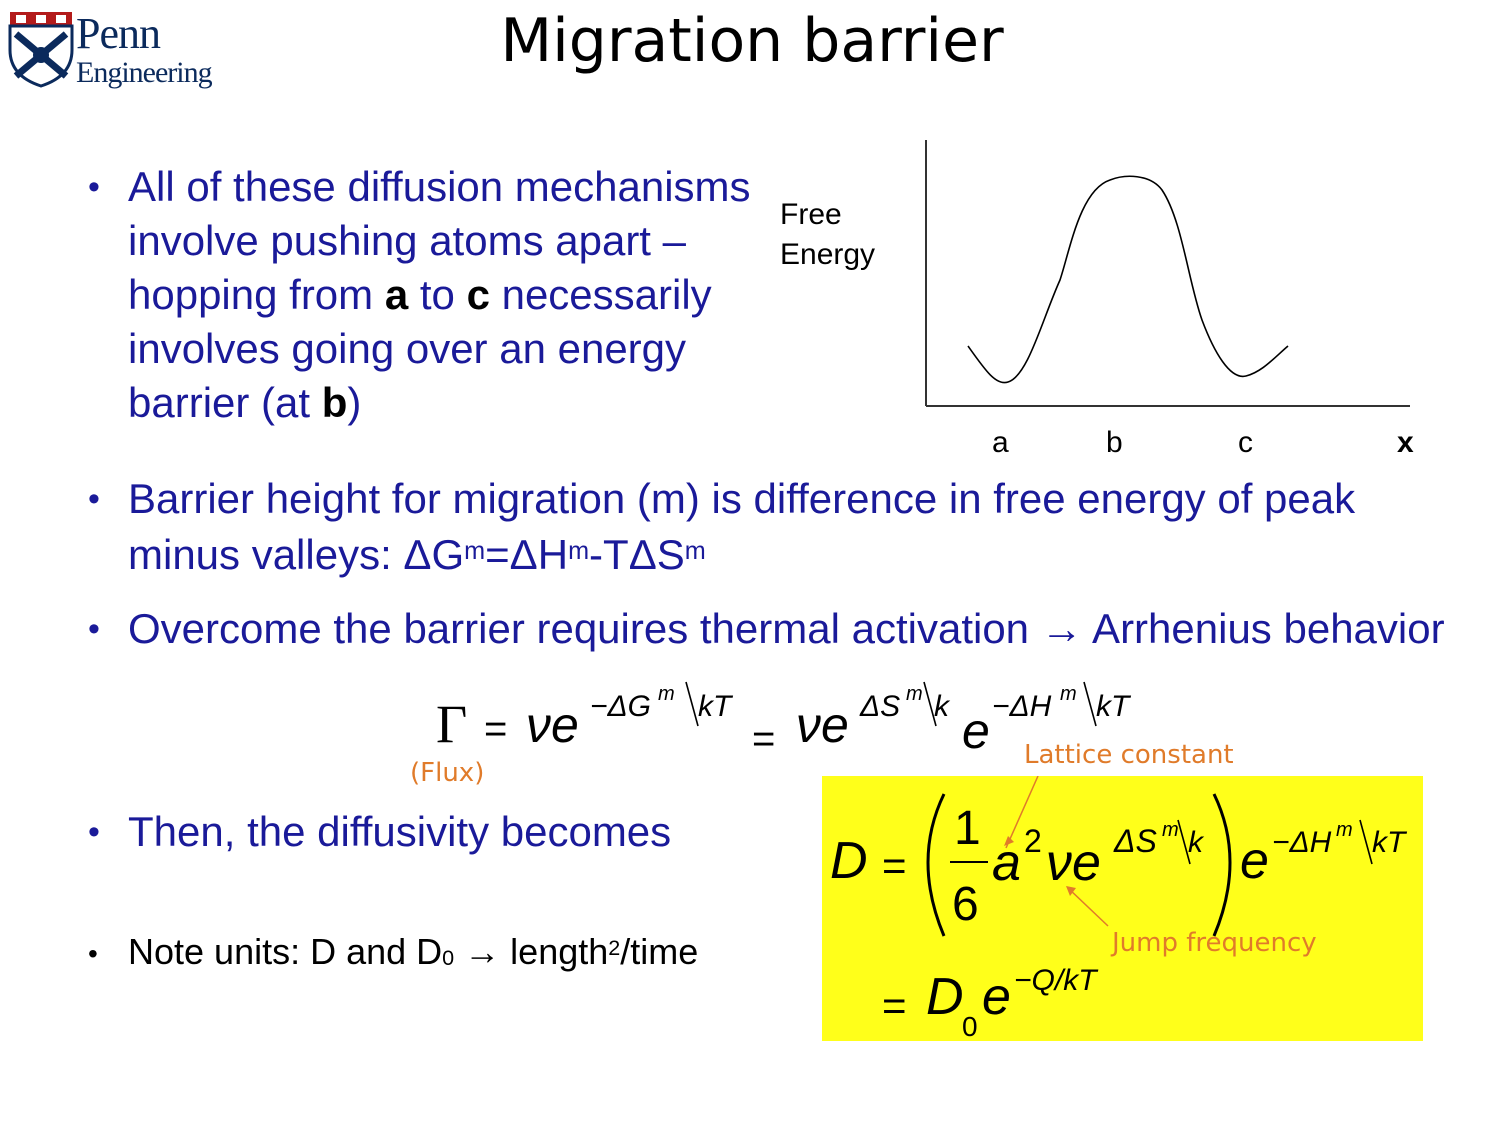  Describe the element at coordinates (620, 706) in the screenshot. I see `eq-exponent: −ΔG` at that location.